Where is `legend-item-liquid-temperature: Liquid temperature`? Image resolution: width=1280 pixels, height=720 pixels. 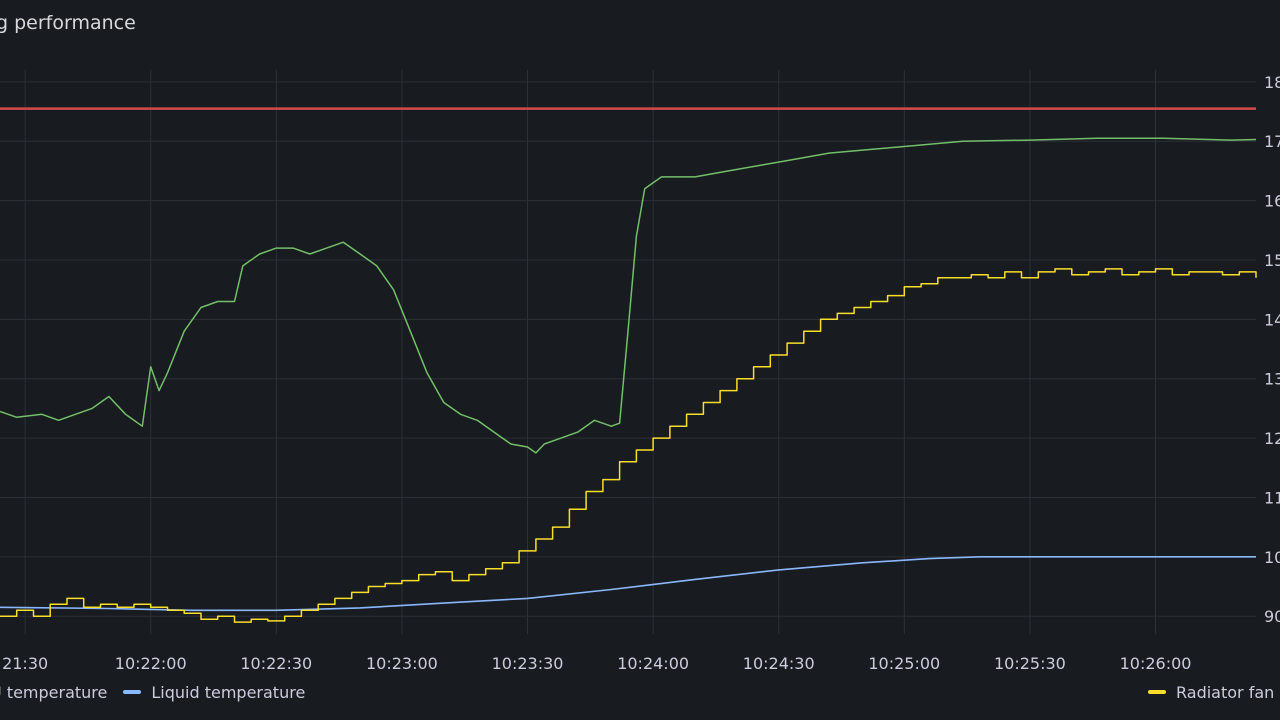 legend-item-liquid-temperature: Liquid temperature is located at coordinates (214, 692).